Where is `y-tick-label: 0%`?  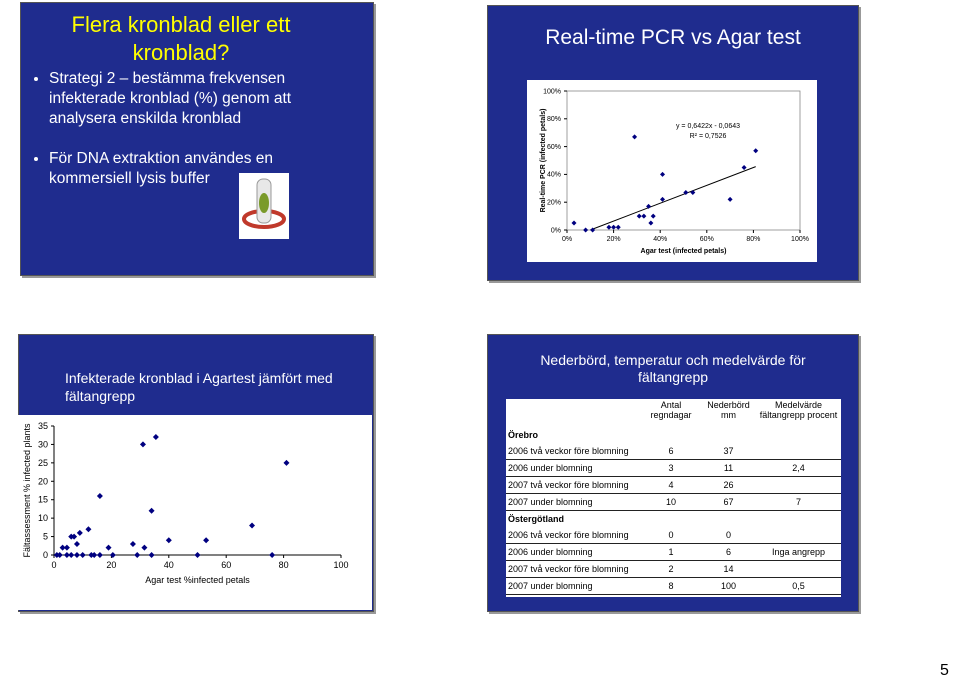
y-tick-label: 0% is located at coordinates (556, 230).